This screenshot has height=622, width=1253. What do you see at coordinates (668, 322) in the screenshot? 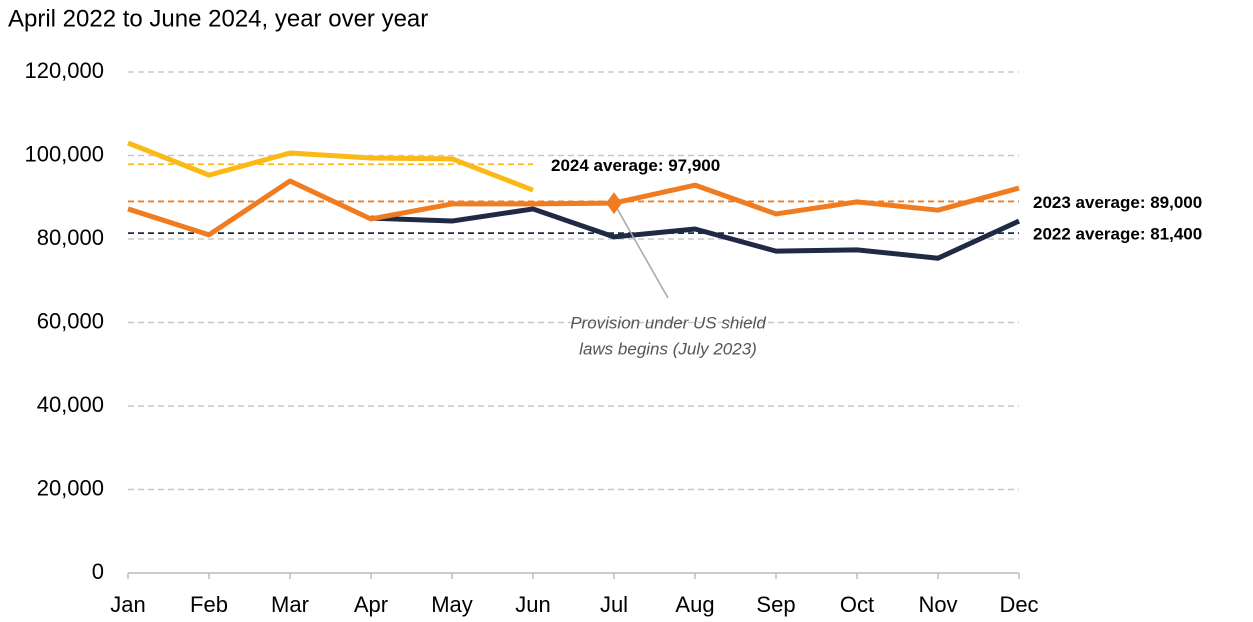
I see `annotation-text: Provision under US shield` at bounding box center [668, 322].